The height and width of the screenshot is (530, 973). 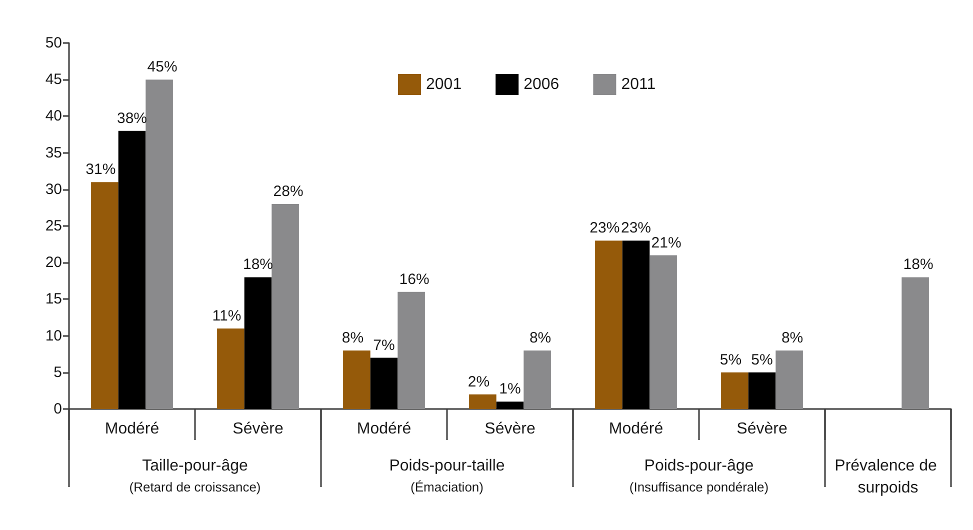 What do you see at coordinates (384, 345) in the screenshot?
I see `data-label: 7%` at bounding box center [384, 345].